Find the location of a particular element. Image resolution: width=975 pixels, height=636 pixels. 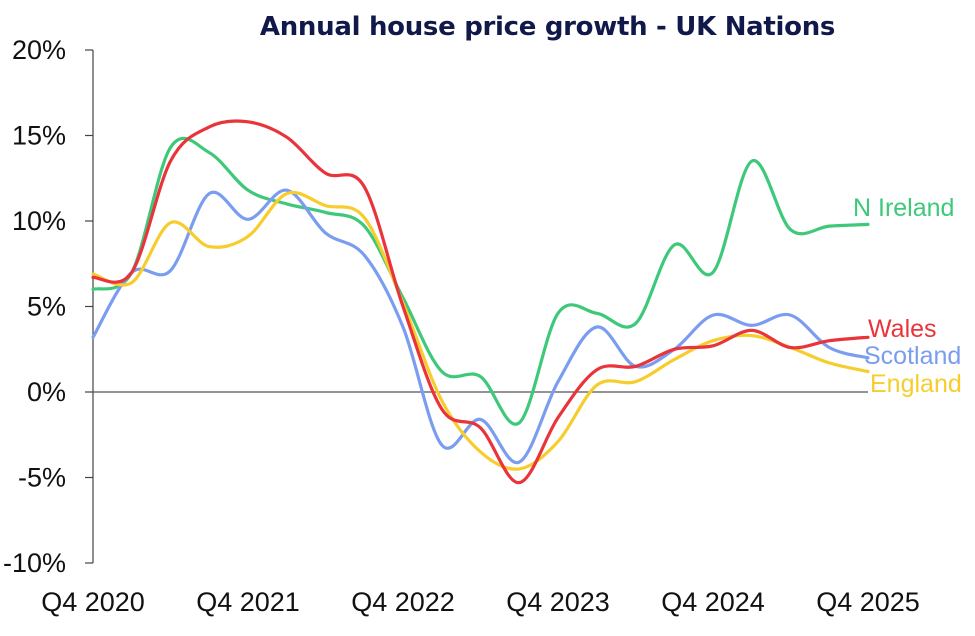

y-tick-label: 10% is located at coordinates (39, 221).